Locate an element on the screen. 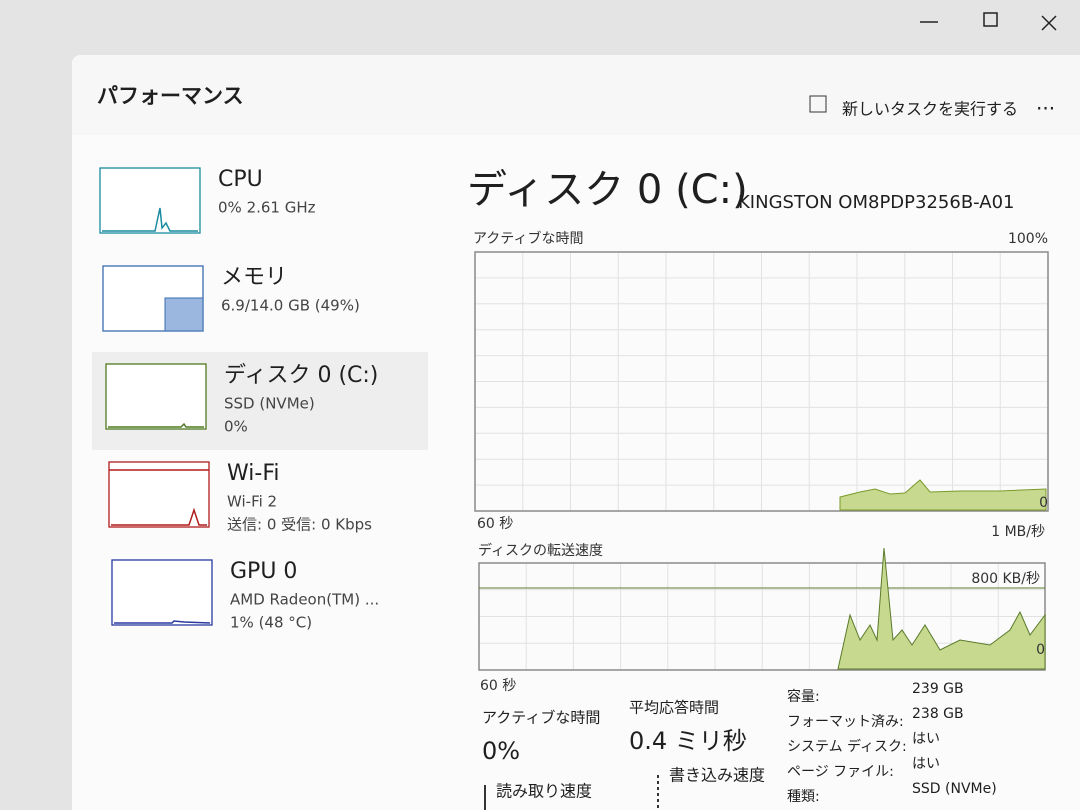  device-name: GPU 0 is located at coordinates (263, 571).